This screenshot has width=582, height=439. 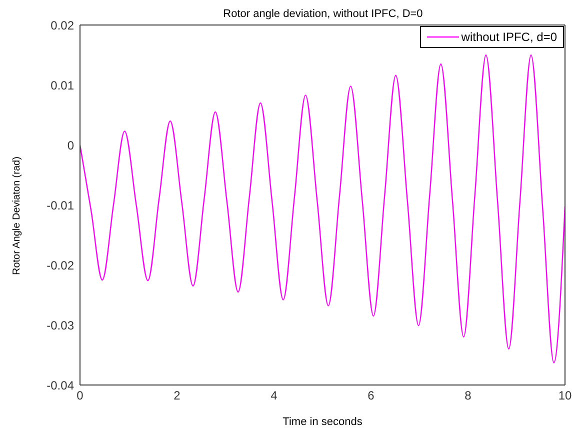 I want to click on y-tick-label: -0.03, so click(x=60, y=325).